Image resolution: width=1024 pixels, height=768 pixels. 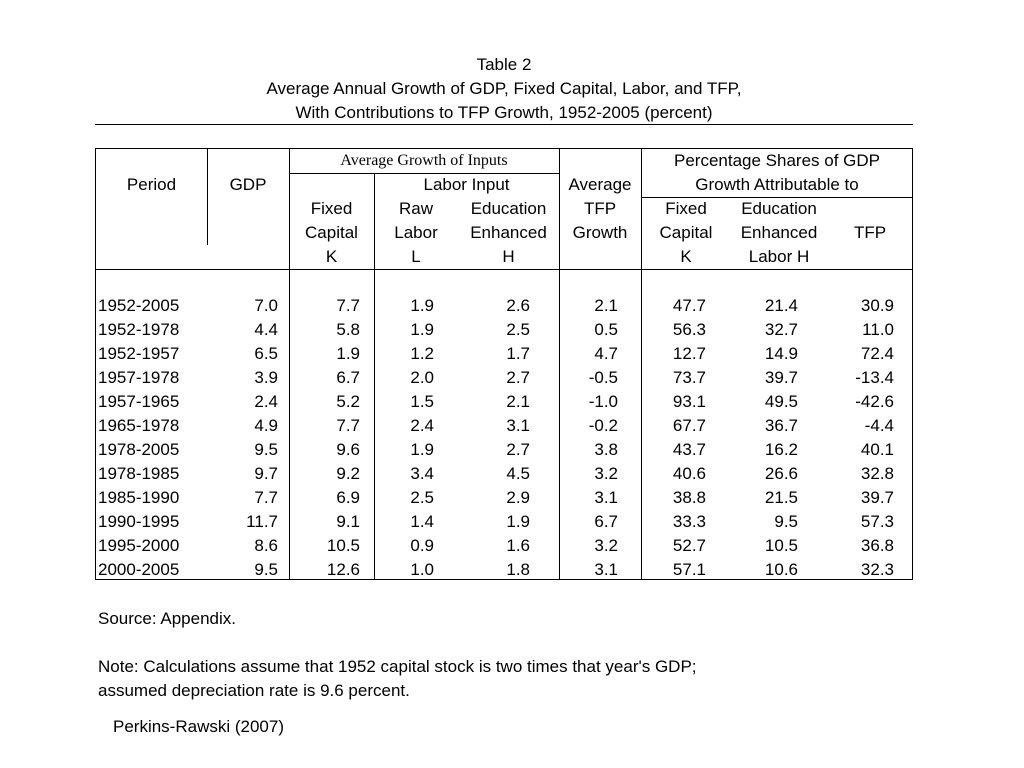 What do you see at coordinates (422, 425) in the screenshot?
I see `cell-raw-labor: 2.4` at bounding box center [422, 425].